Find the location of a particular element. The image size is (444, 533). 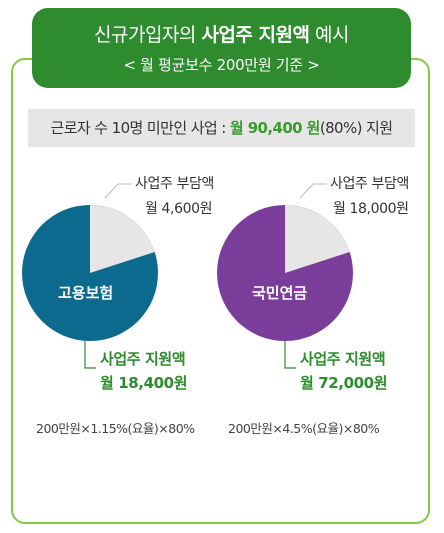

leader-pension-support is located at coordinates (290, 355).